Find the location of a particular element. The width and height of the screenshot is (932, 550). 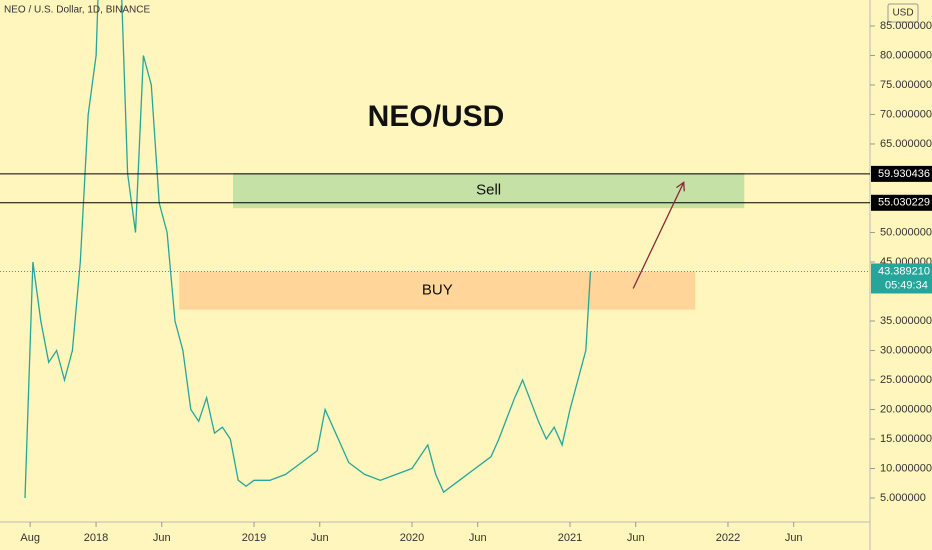

y-tick-label: 80.000000 is located at coordinates (906, 55).